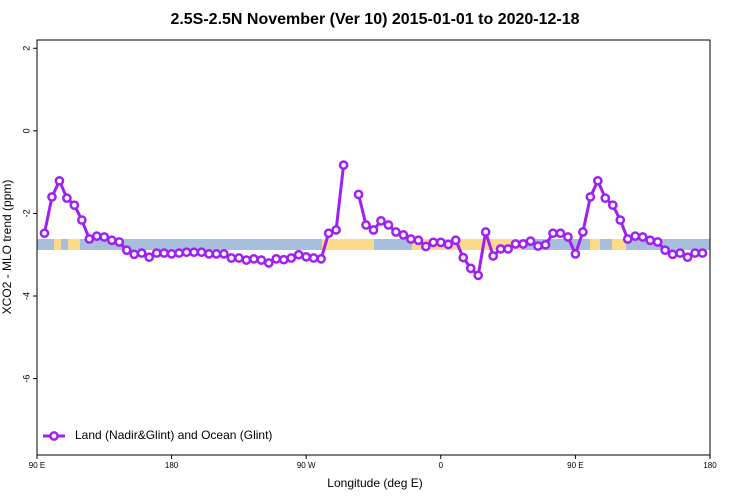 The height and width of the screenshot is (500, 750). Describe the element at coordinates (26, 296) in the screenshot. I see `y-tick-label: -4` at that location.